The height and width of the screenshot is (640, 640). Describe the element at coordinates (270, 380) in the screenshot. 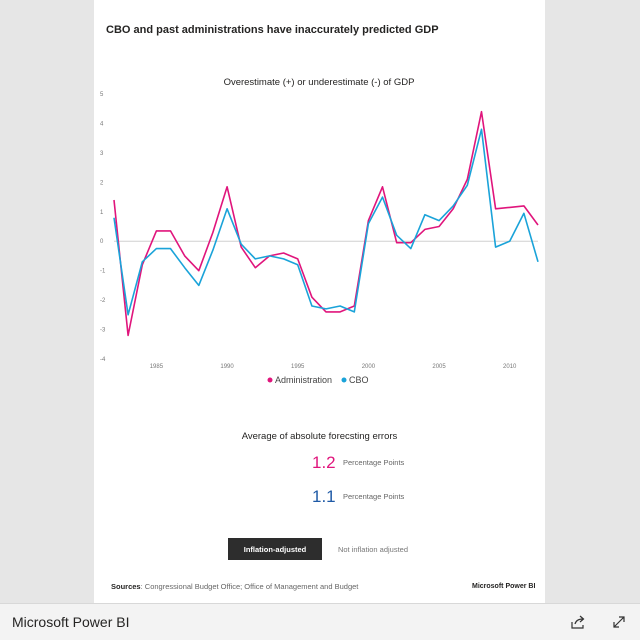

I see `legend-marker-administration` at that location.